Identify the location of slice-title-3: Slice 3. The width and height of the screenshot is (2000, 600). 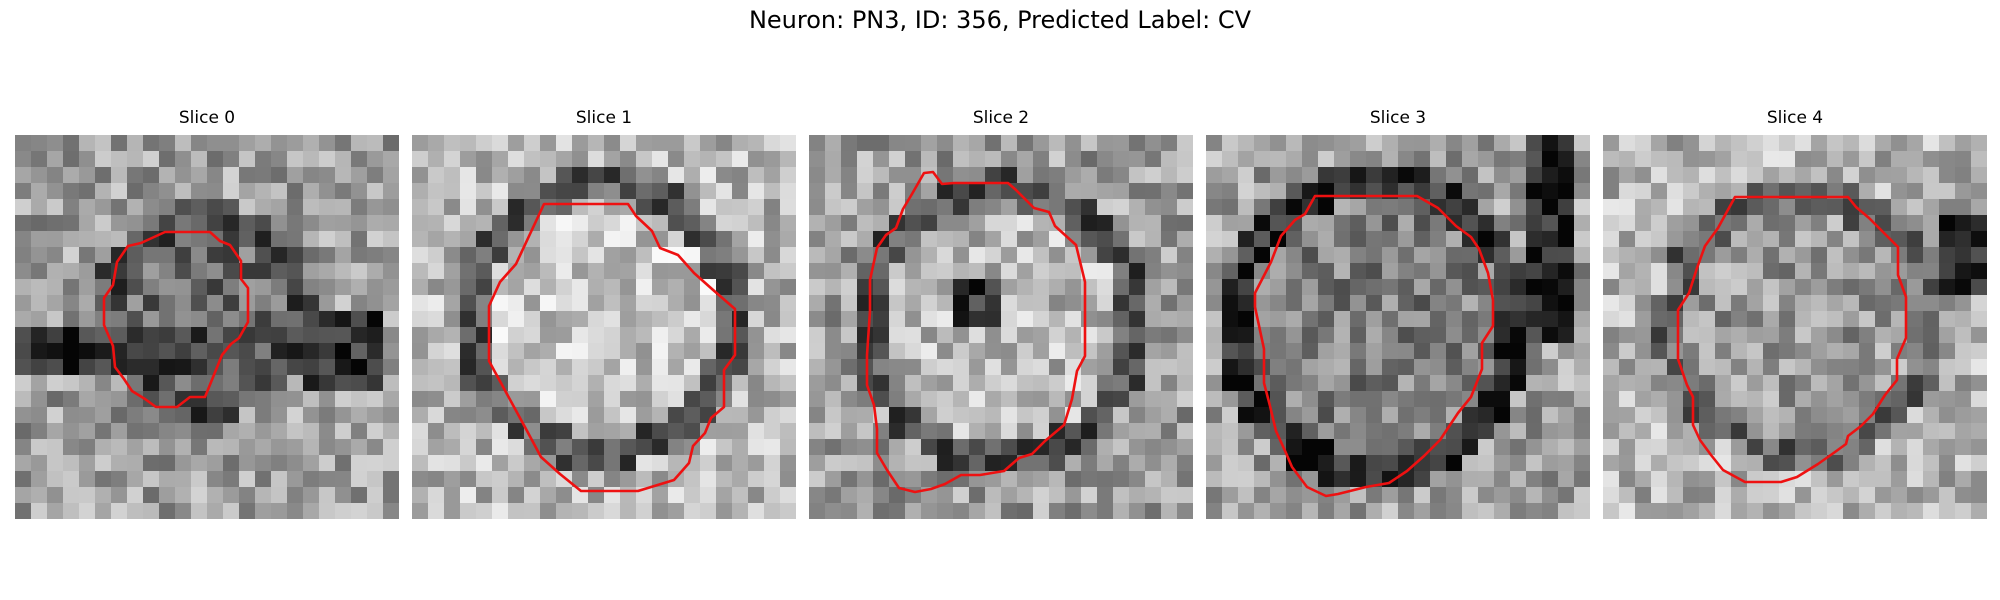
(1398, 118).